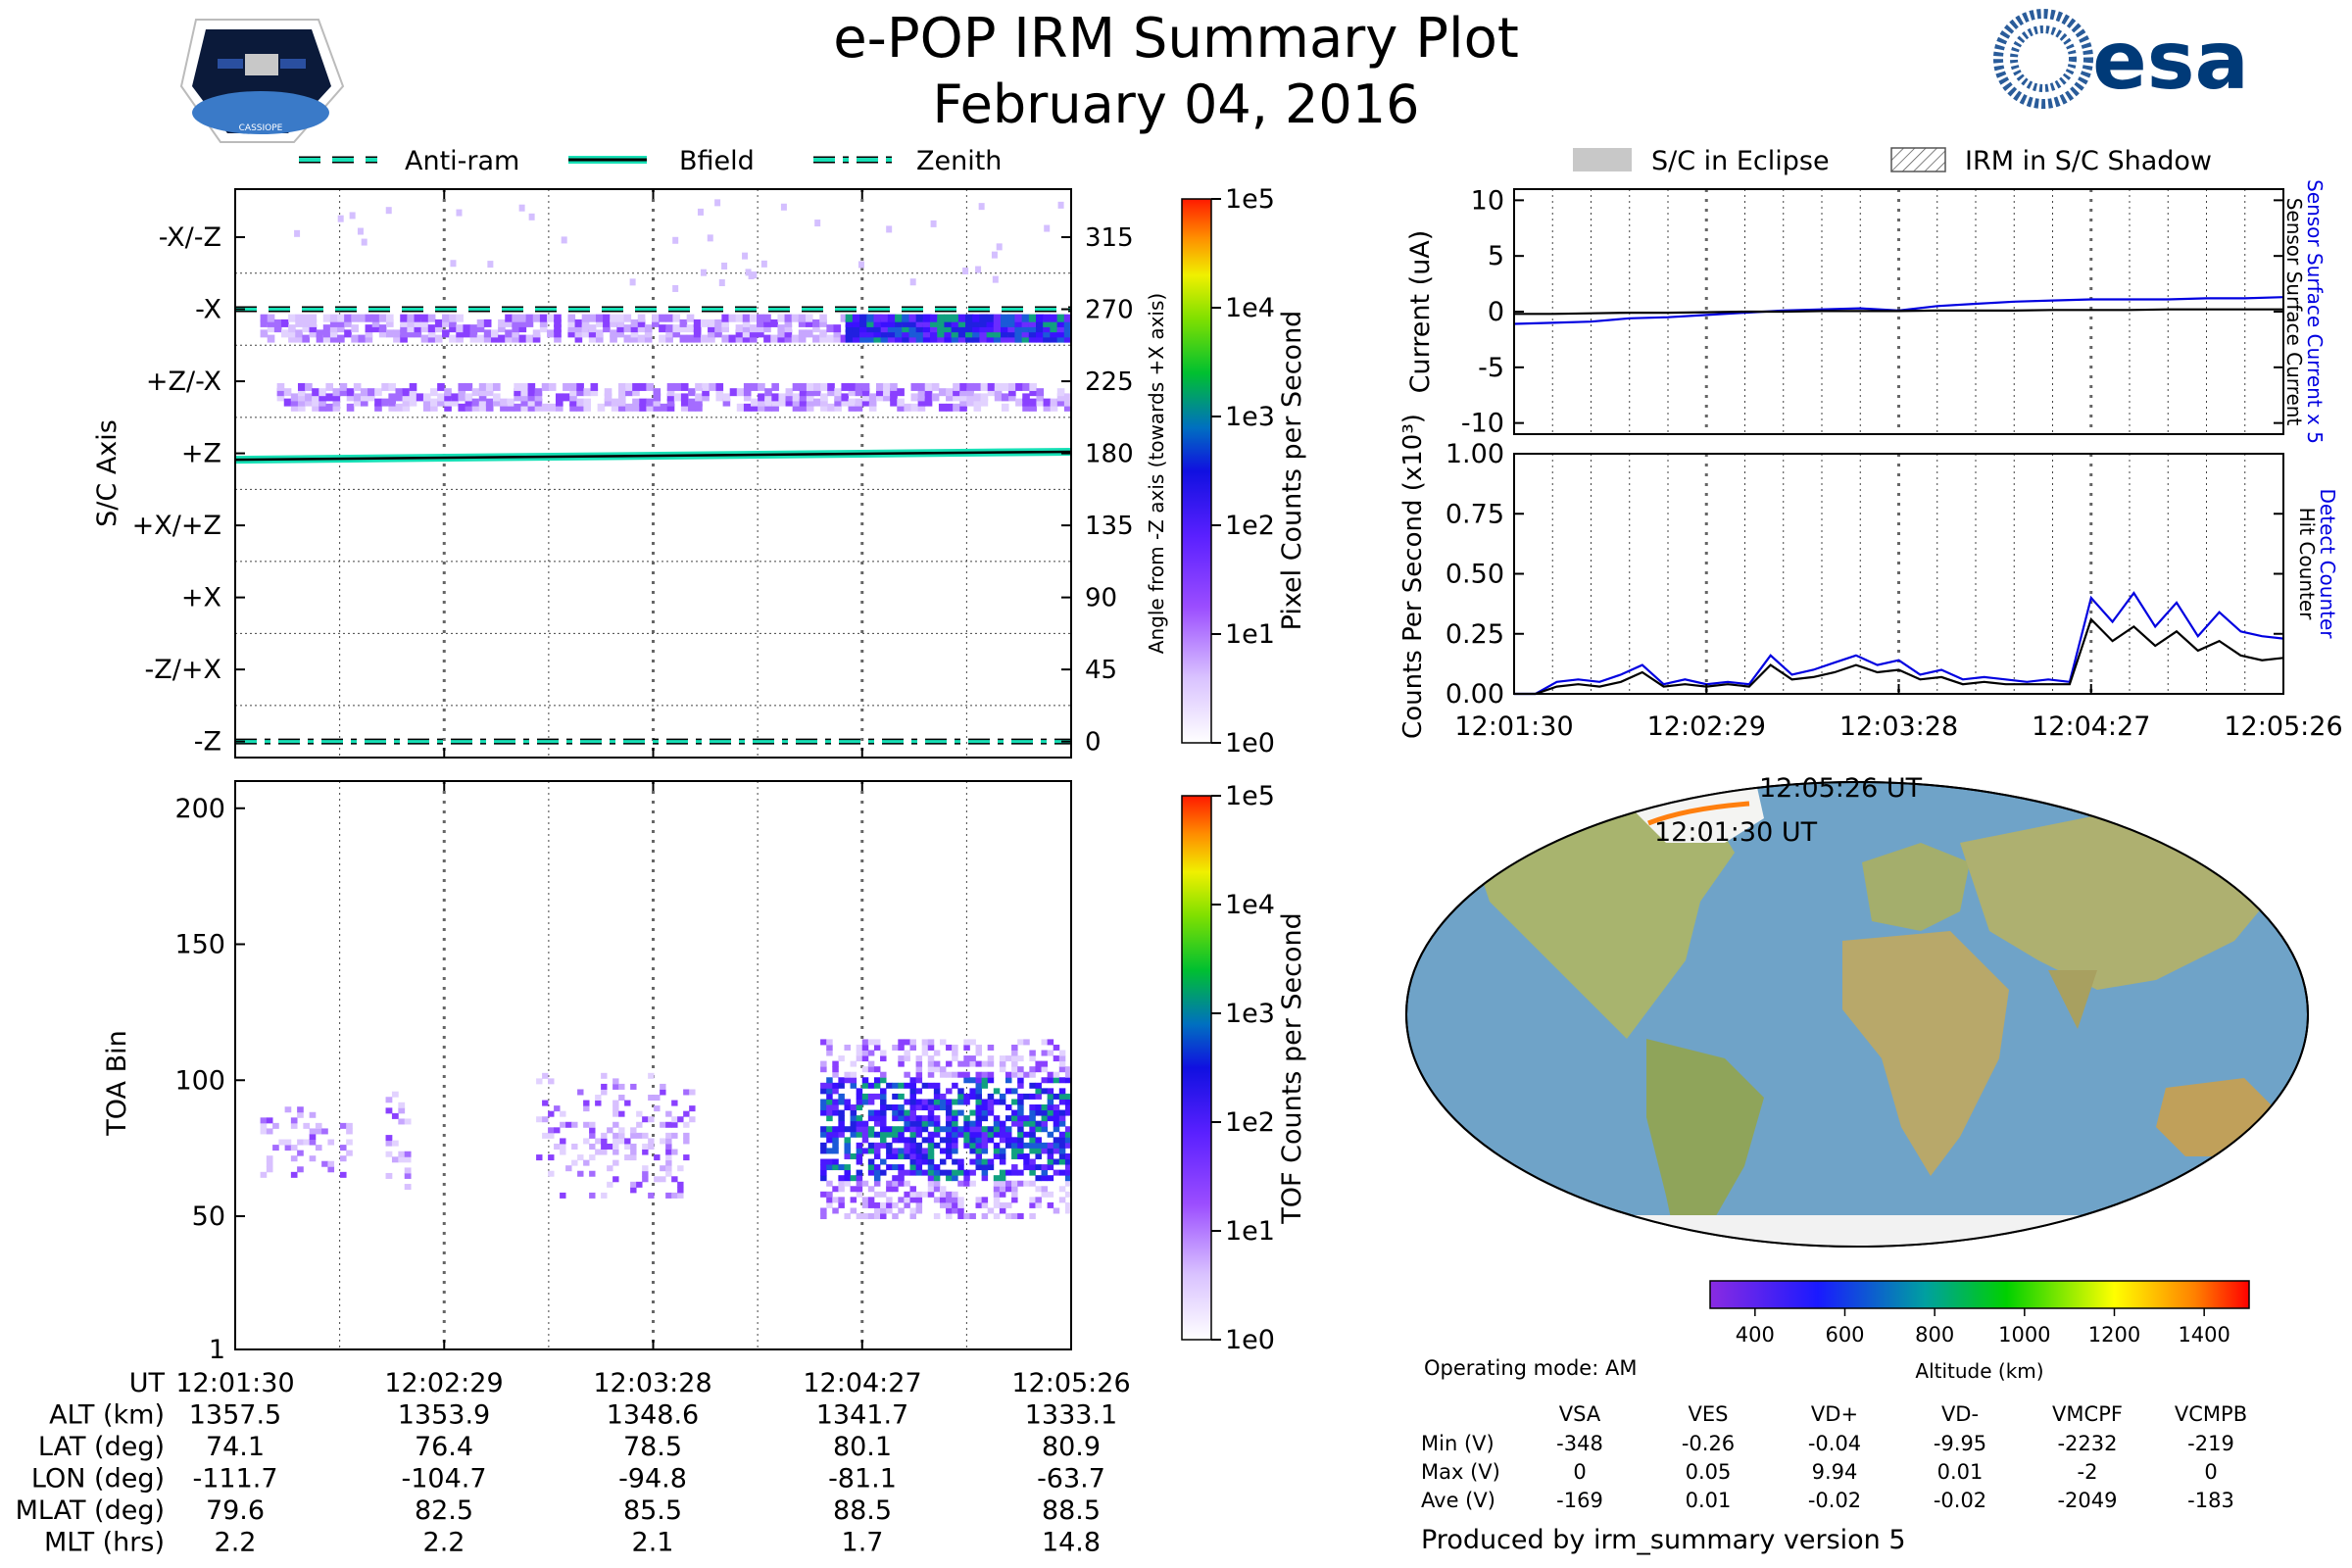 The height and width of the screenshot is (1568, 2352). Describe the element at coordinates (1250, 417) in the screenshot. I see `colorbar-tick-label: 1e3` at that location.